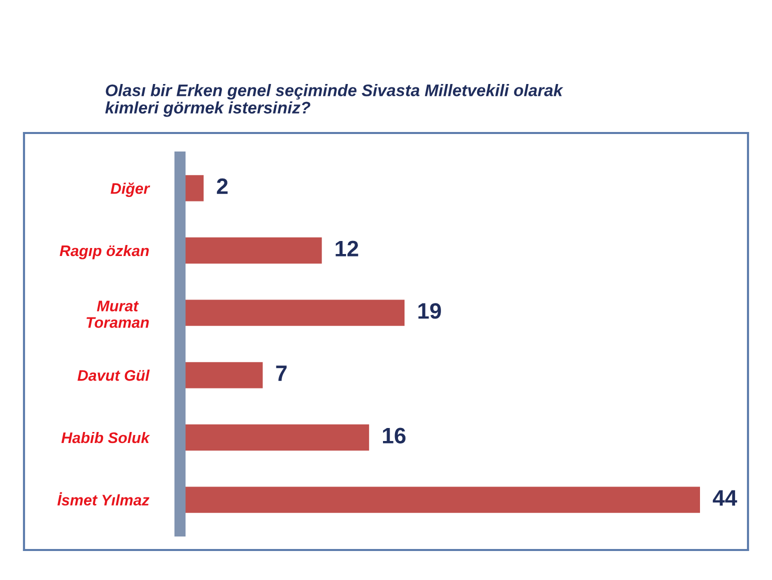 The height and width of the screenshot is (580, 772). Describe the element at coordinates (104, 252) in the screenshot. I see `y-tick-label: Ragıp özkan` at that location.